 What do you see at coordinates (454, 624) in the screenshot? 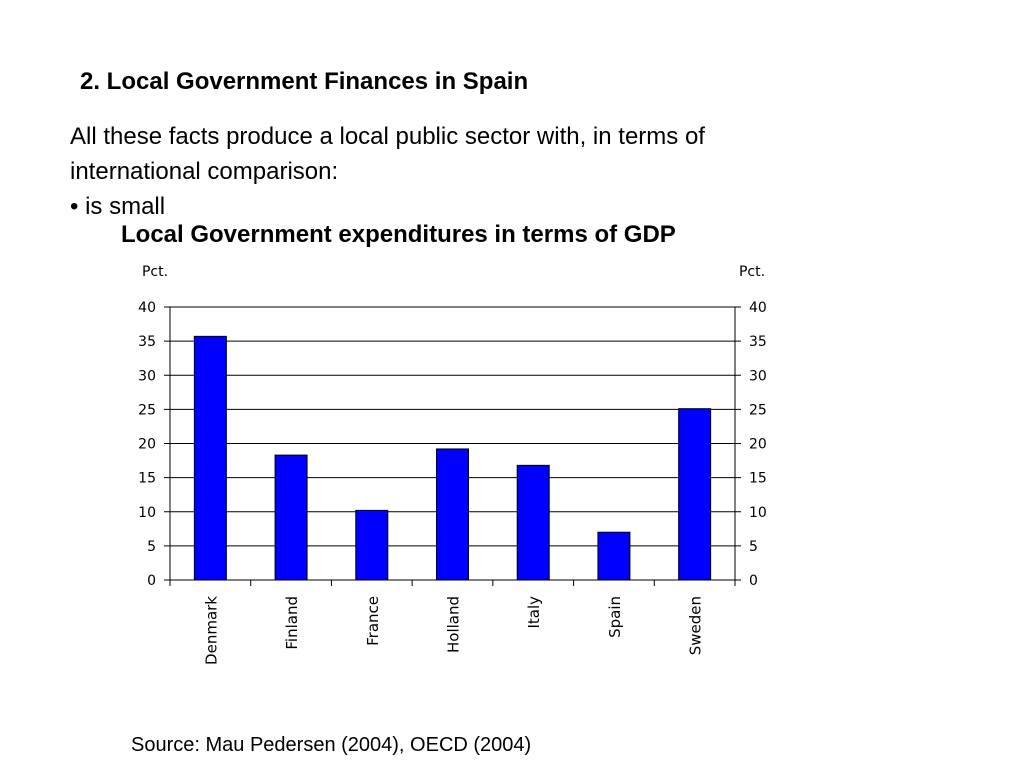
I see `x-tick-label: Holland` at bounding box center [454, 624].